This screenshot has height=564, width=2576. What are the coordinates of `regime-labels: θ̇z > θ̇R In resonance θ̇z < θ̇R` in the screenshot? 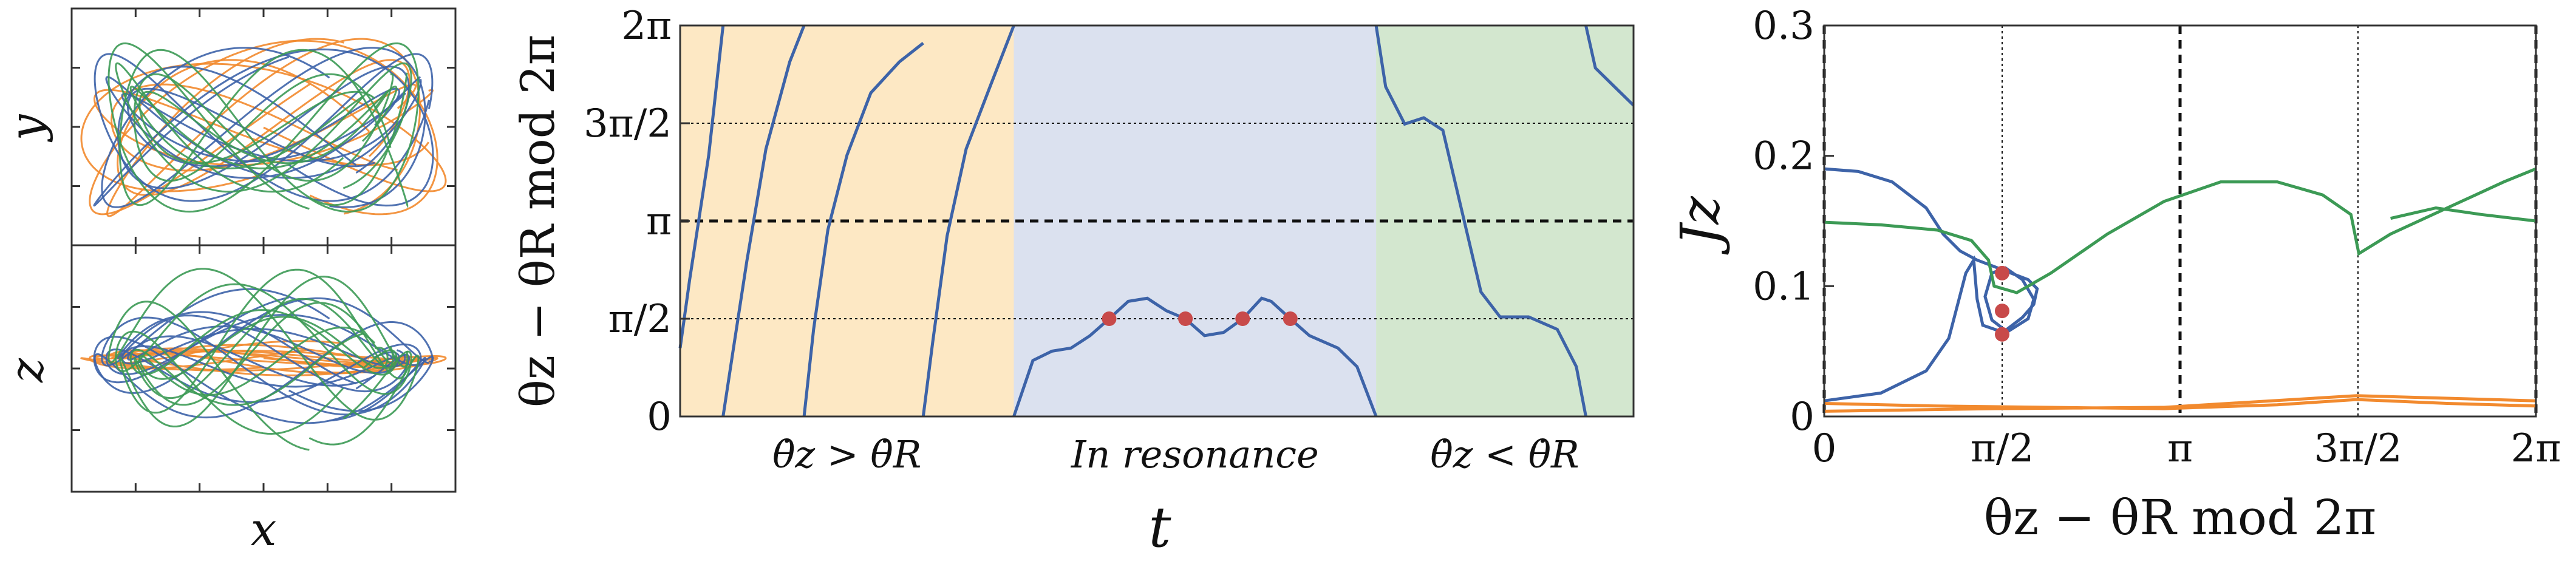 It's located at (1175, 454).